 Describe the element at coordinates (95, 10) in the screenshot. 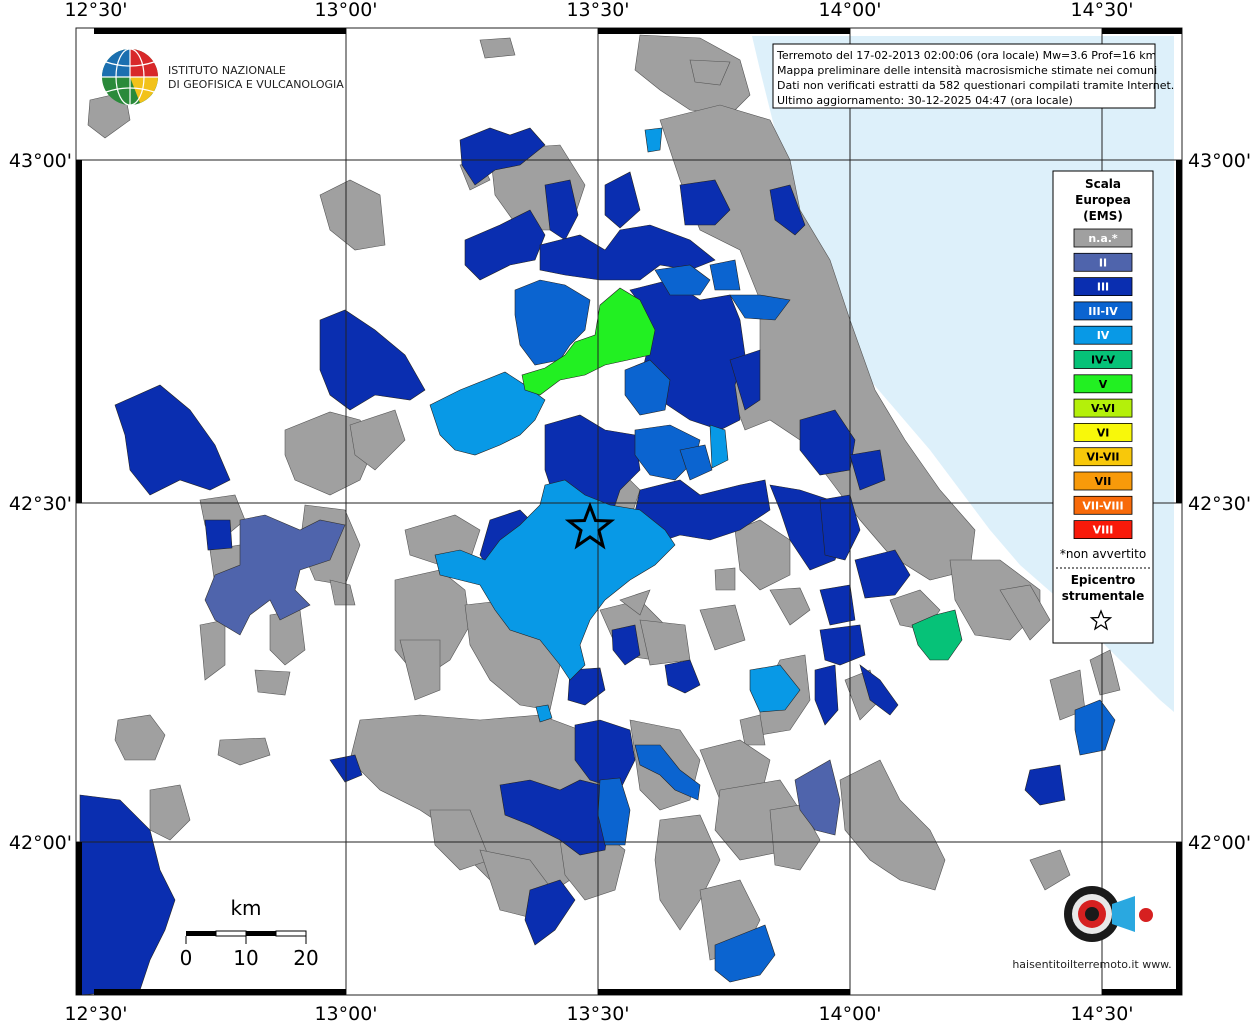

I see `lon-label-top-1: 12°30'` at that location.